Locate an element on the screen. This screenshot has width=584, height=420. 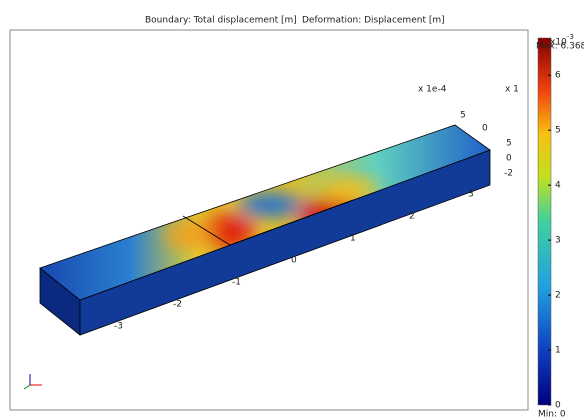
colorbar-tick-label: 4 is located at coordinates (558, 186).